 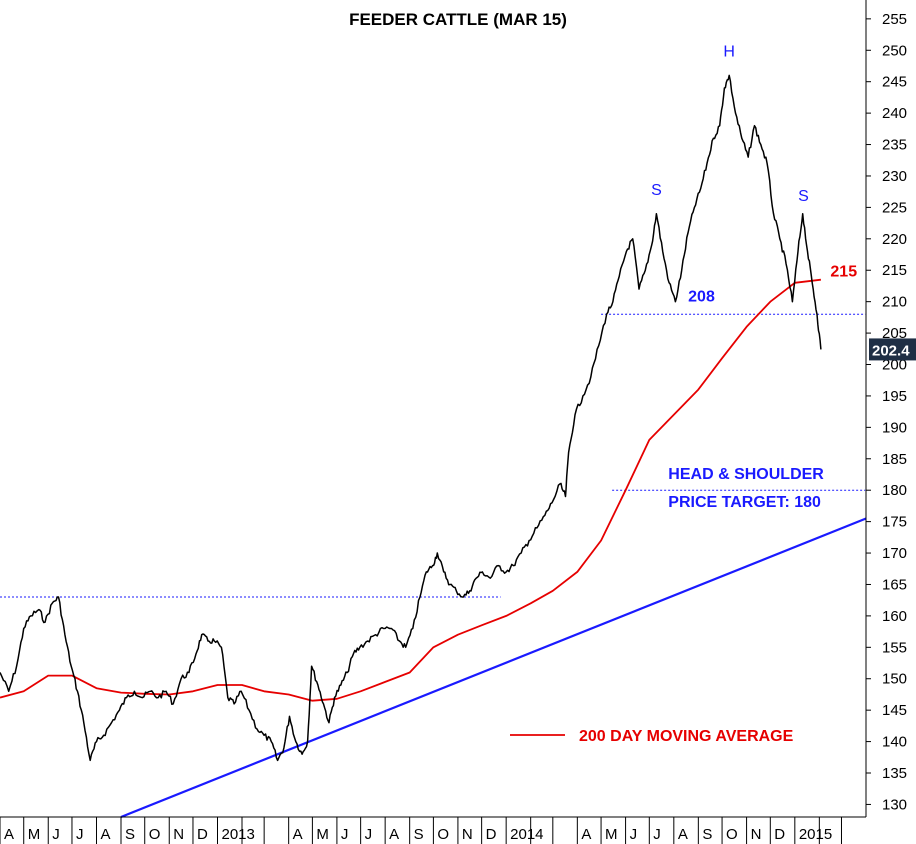 I want to click on y-tick-label: 205, so click(x=894, y=333).